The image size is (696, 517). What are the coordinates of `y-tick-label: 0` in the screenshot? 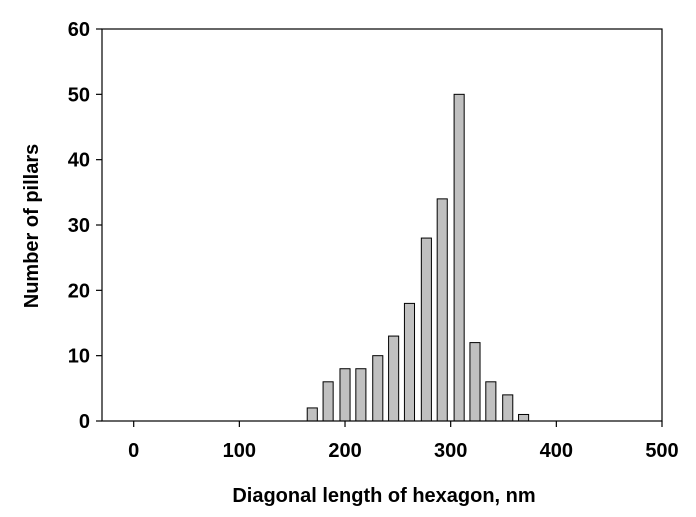 It's located at (84, 422).